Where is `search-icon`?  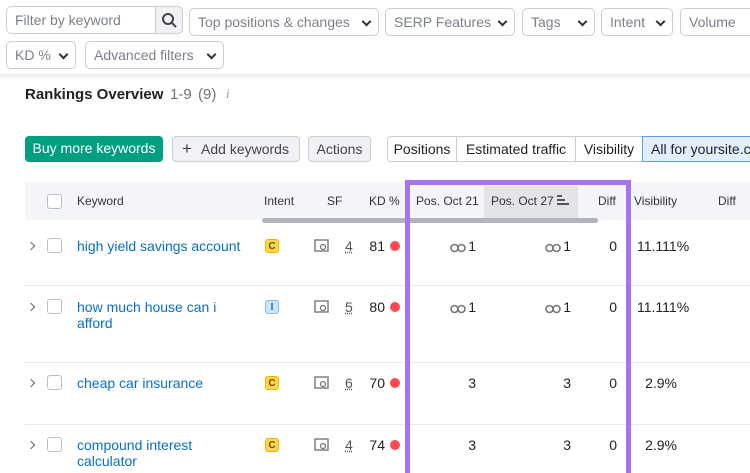
search-icon is located at coordinates (169, 20).